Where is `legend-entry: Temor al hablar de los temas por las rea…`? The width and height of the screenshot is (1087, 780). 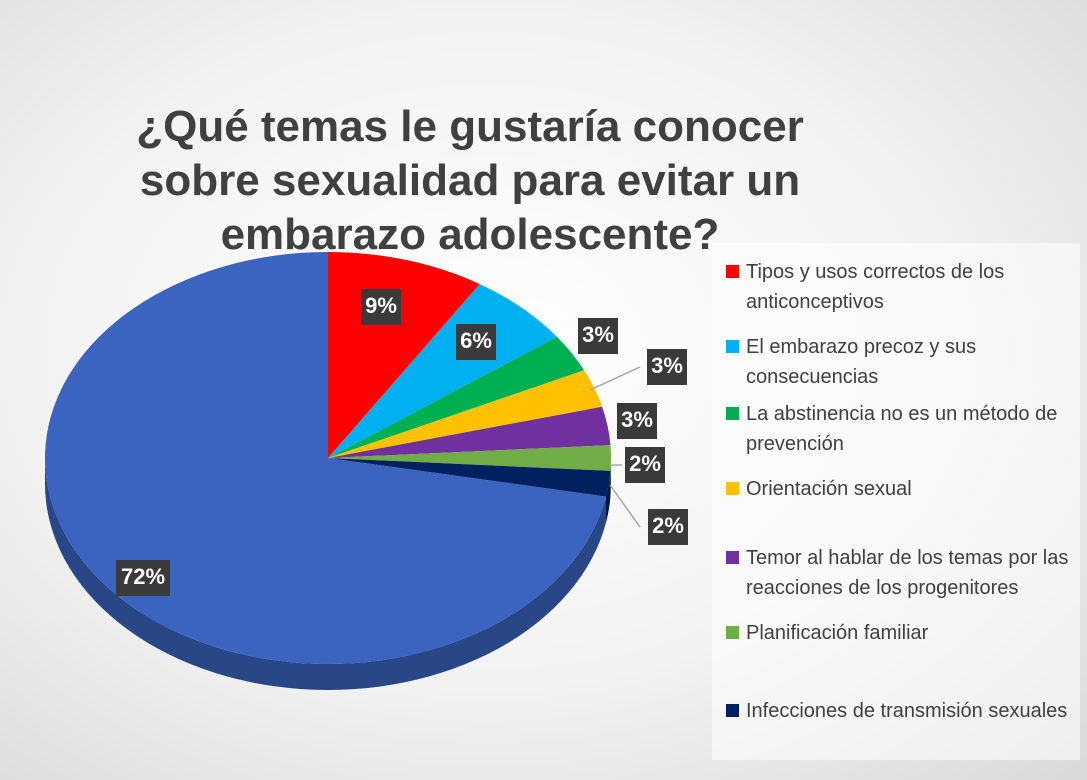
legend-entry: Temor al hablar de los temas por las rea… is located at coordinates (901, 573).